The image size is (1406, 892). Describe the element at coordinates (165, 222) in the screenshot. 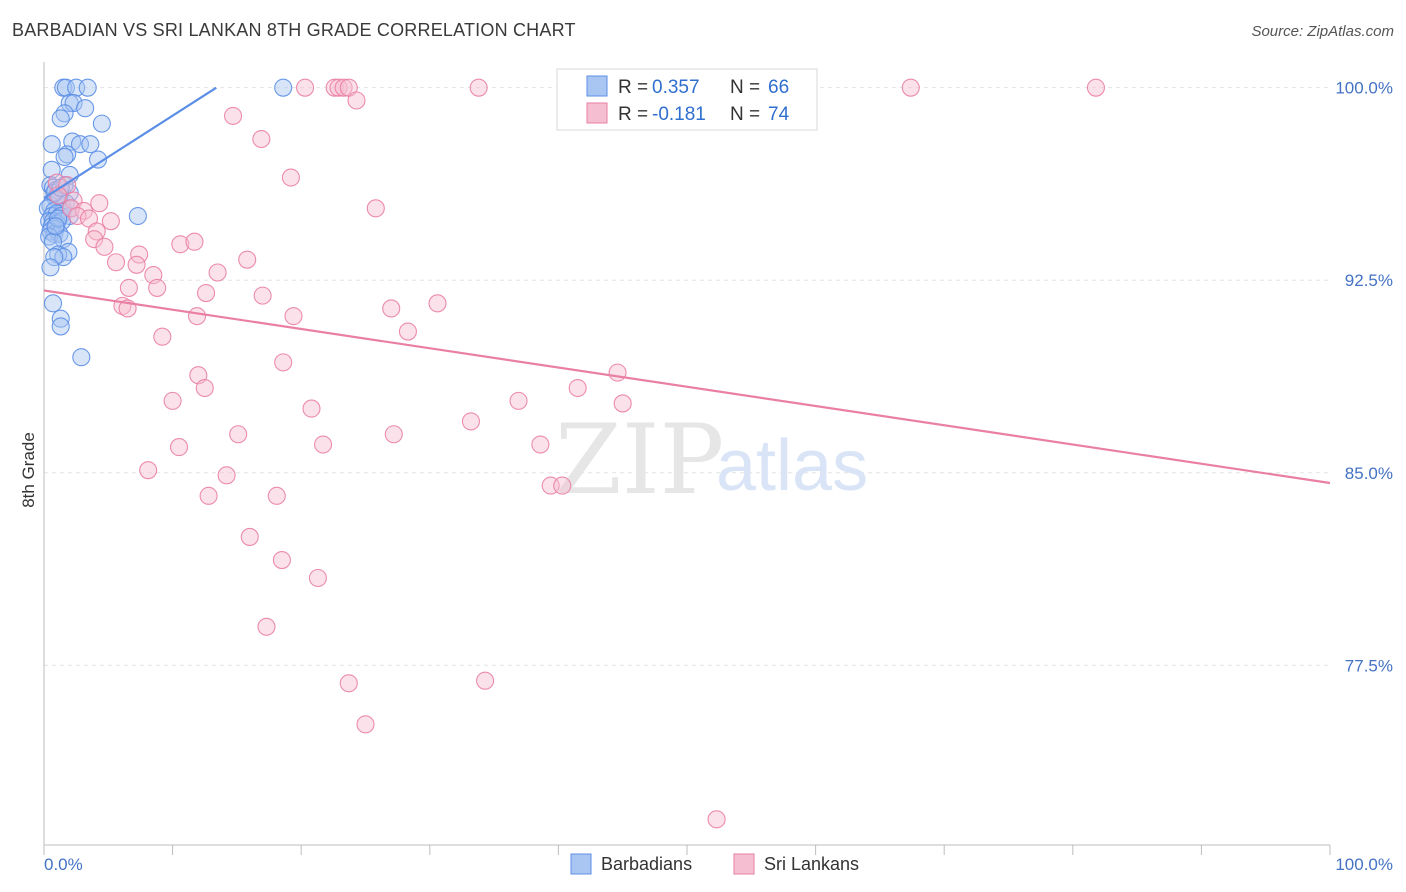

I see `series-barbadians` at that location.